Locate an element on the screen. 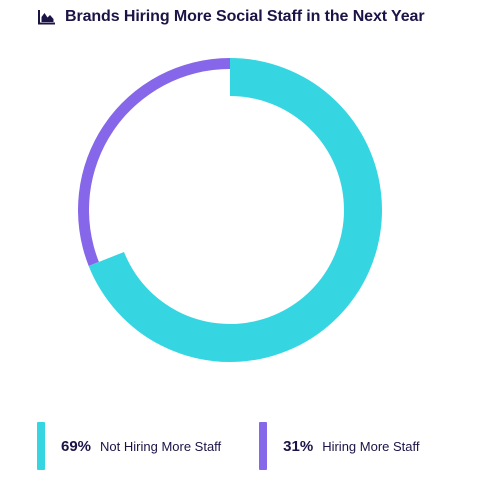 This screenshot has height=480, width=492. legend-item-not-hiring: 69% Not Hiring More Staff is located at coordinates (129, 446).